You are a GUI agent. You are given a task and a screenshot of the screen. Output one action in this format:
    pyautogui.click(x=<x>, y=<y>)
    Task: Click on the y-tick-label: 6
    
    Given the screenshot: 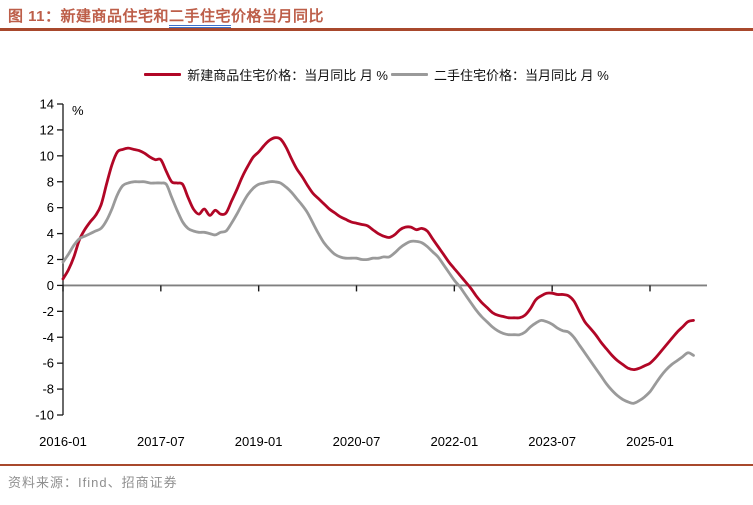 What is the action you would take?
    pyautogui.click(x=50, y=207)
    